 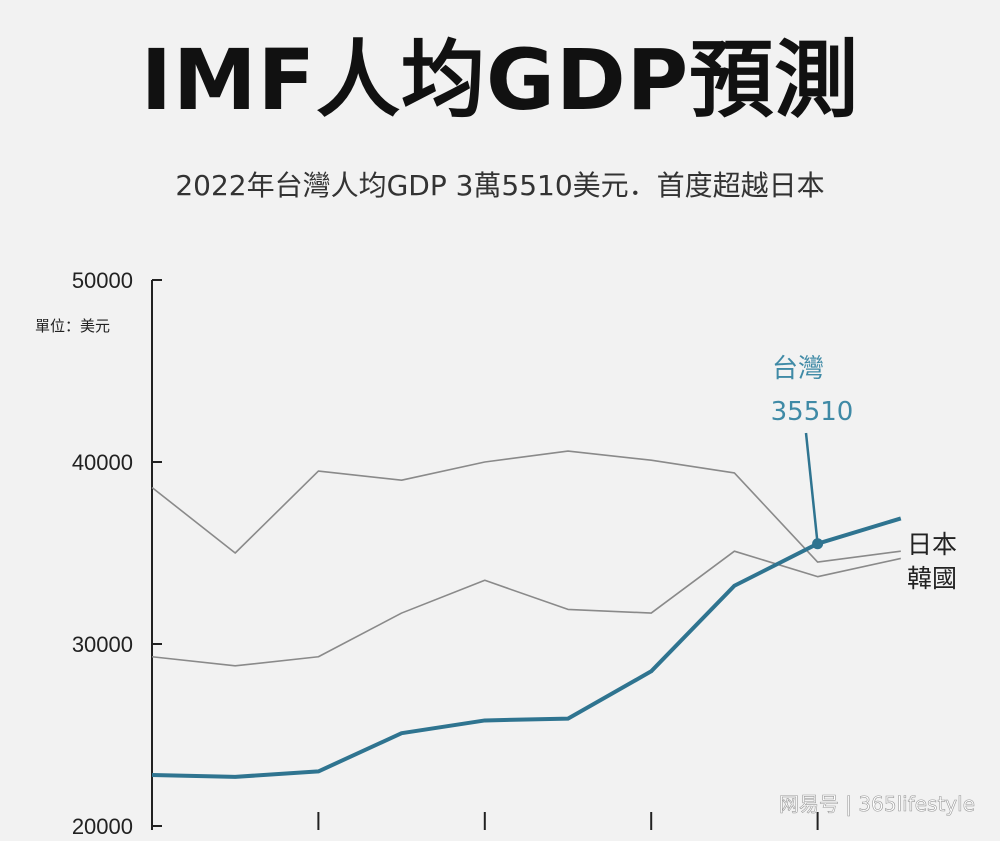 I want to click on page-title: IMF人均GDP預測, so click(x=500, y=80).